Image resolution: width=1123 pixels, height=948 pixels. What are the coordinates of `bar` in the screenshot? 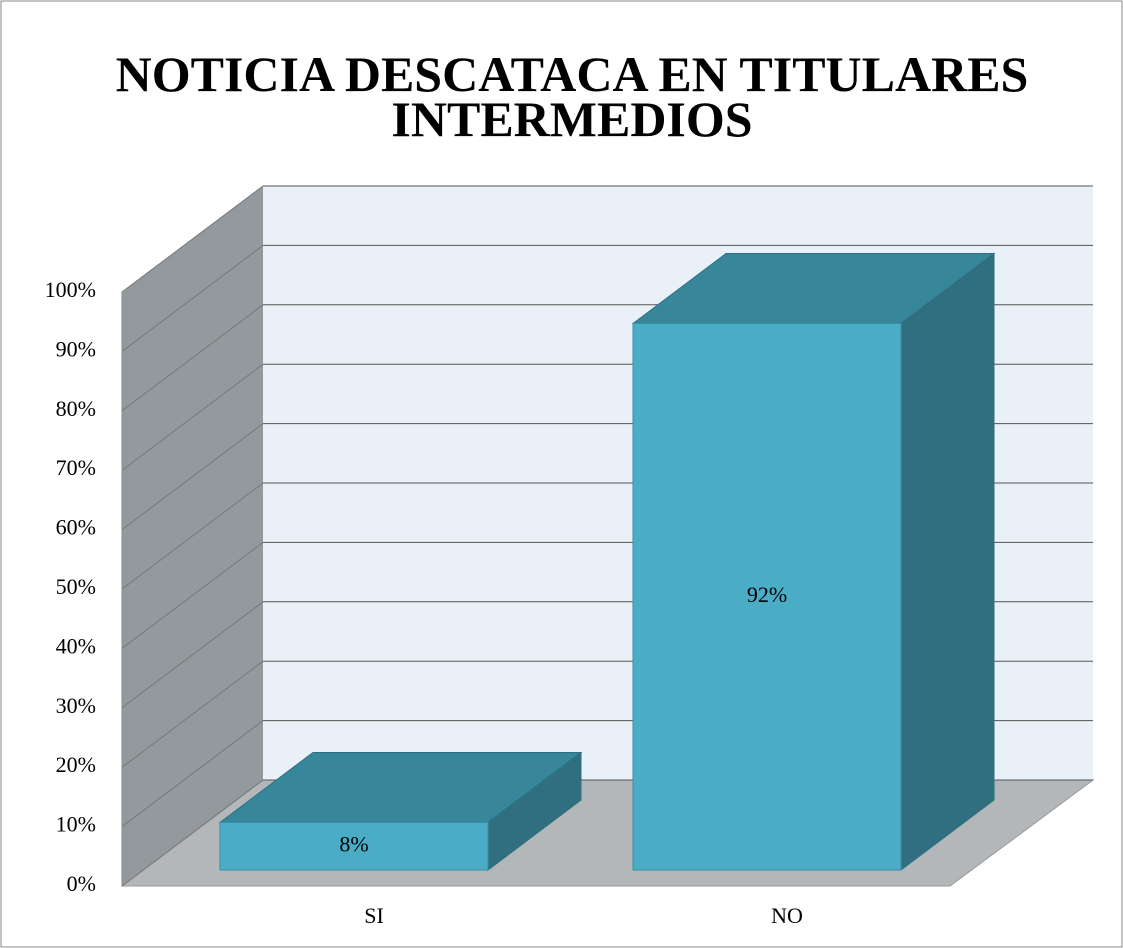 It's located at (400, 811).